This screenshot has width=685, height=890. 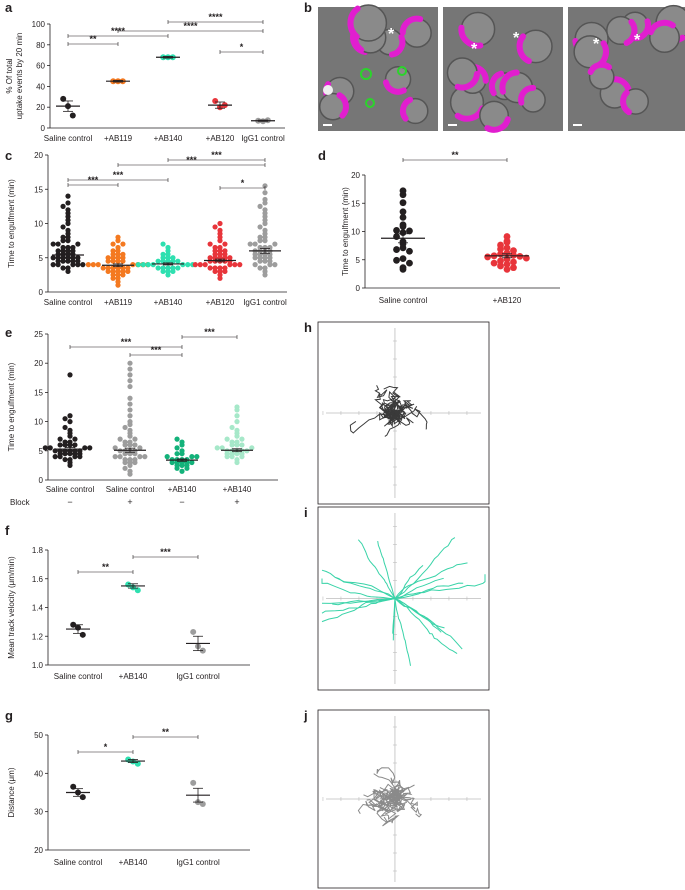 I want to click on y-tick-label: 1.0, so click(x=38, y=665).